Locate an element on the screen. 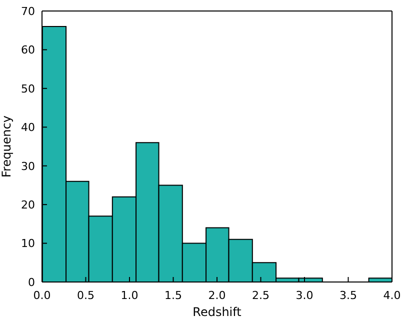  x-tick-label: 1.5 is located at coordinates (173, 295).